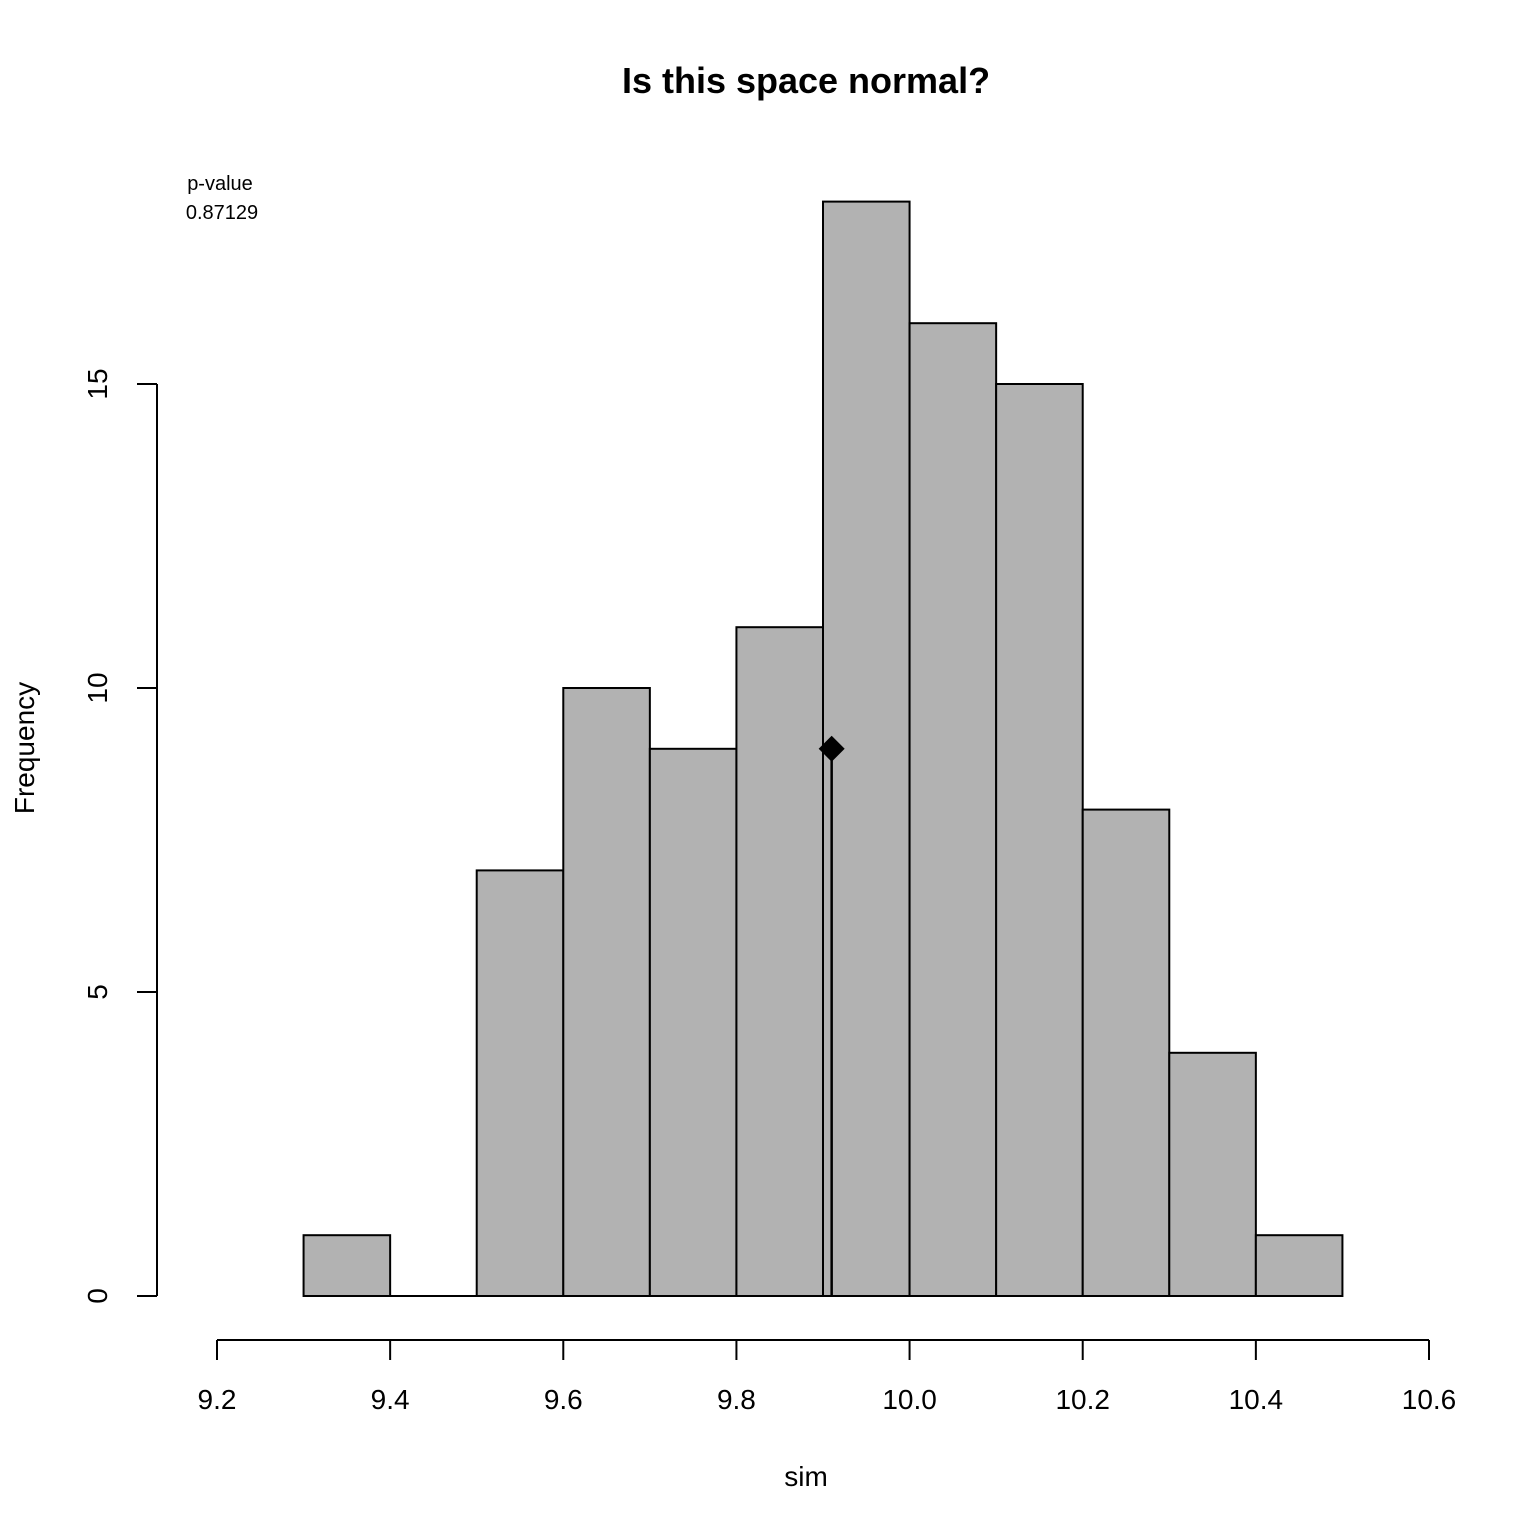 Image resolution: width=1536 pixels, height=1536 pixels. Describe the element at coordinates (1429, 1399) in the screenshot. I see `x-tick-label: 10.6` at that location.